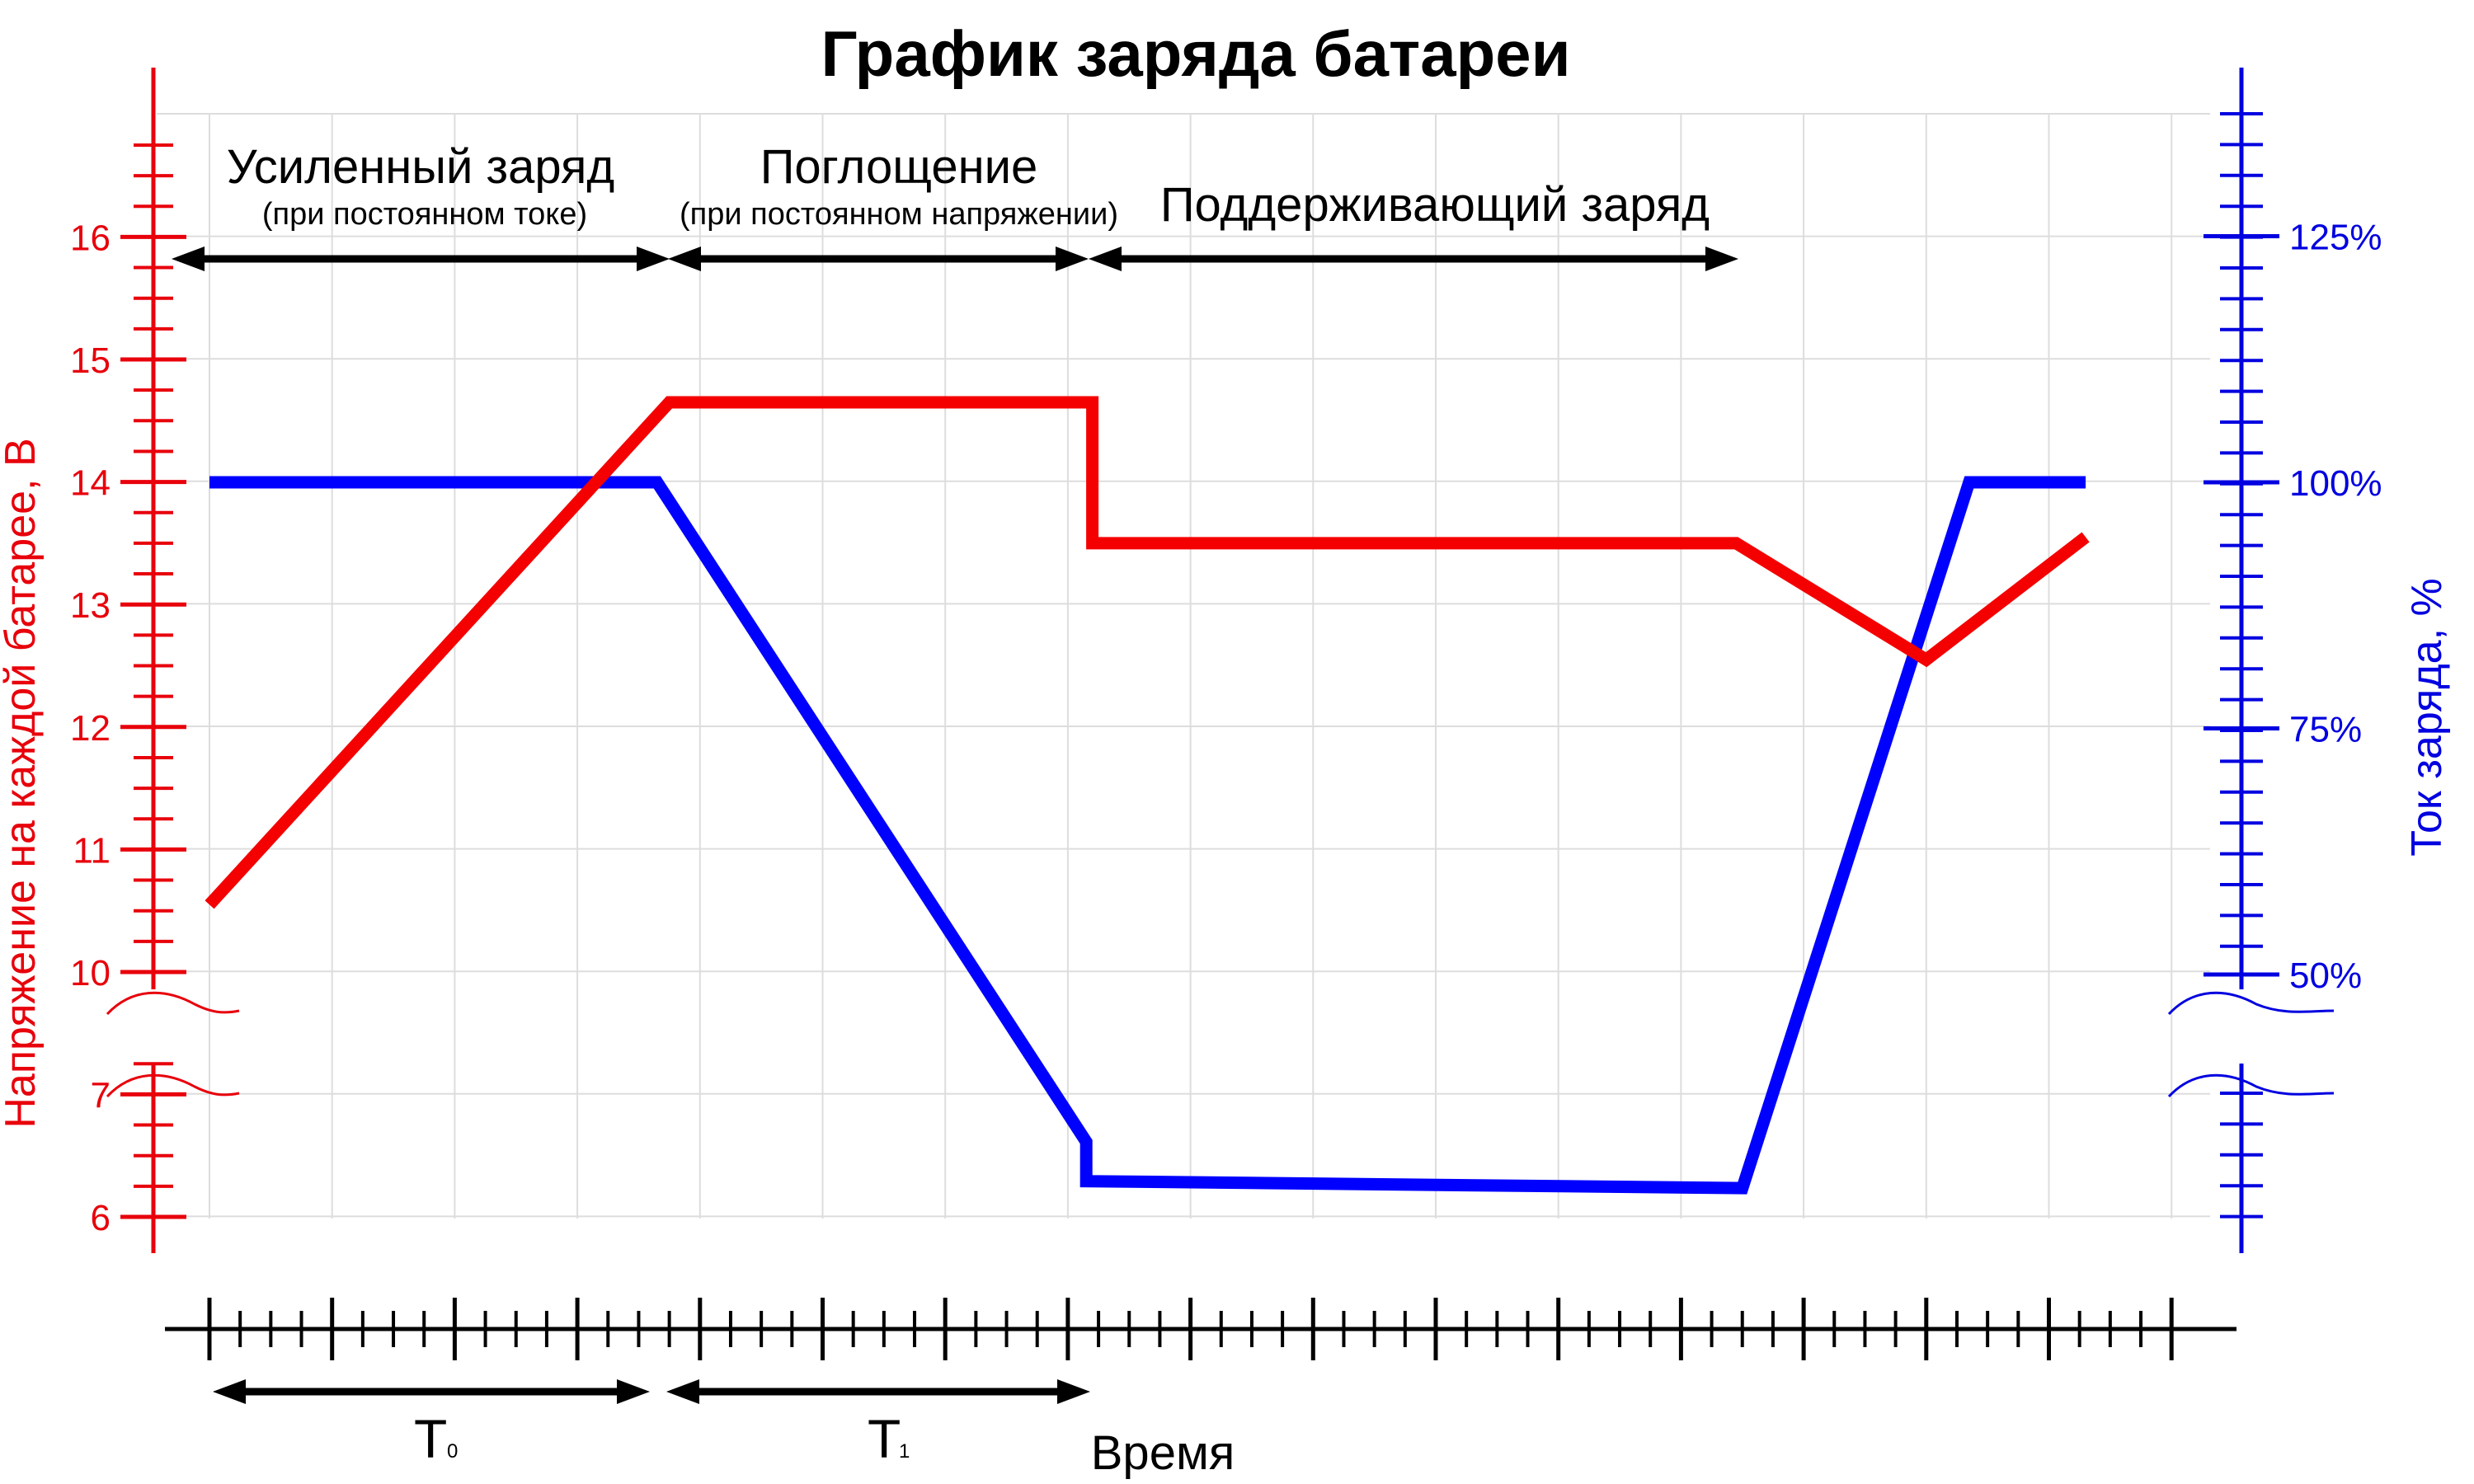  What do you see at coordinates (173, 1085) in the screenshot?
I see `left-axis-break-bottom` at bounding box center [173, 1085].